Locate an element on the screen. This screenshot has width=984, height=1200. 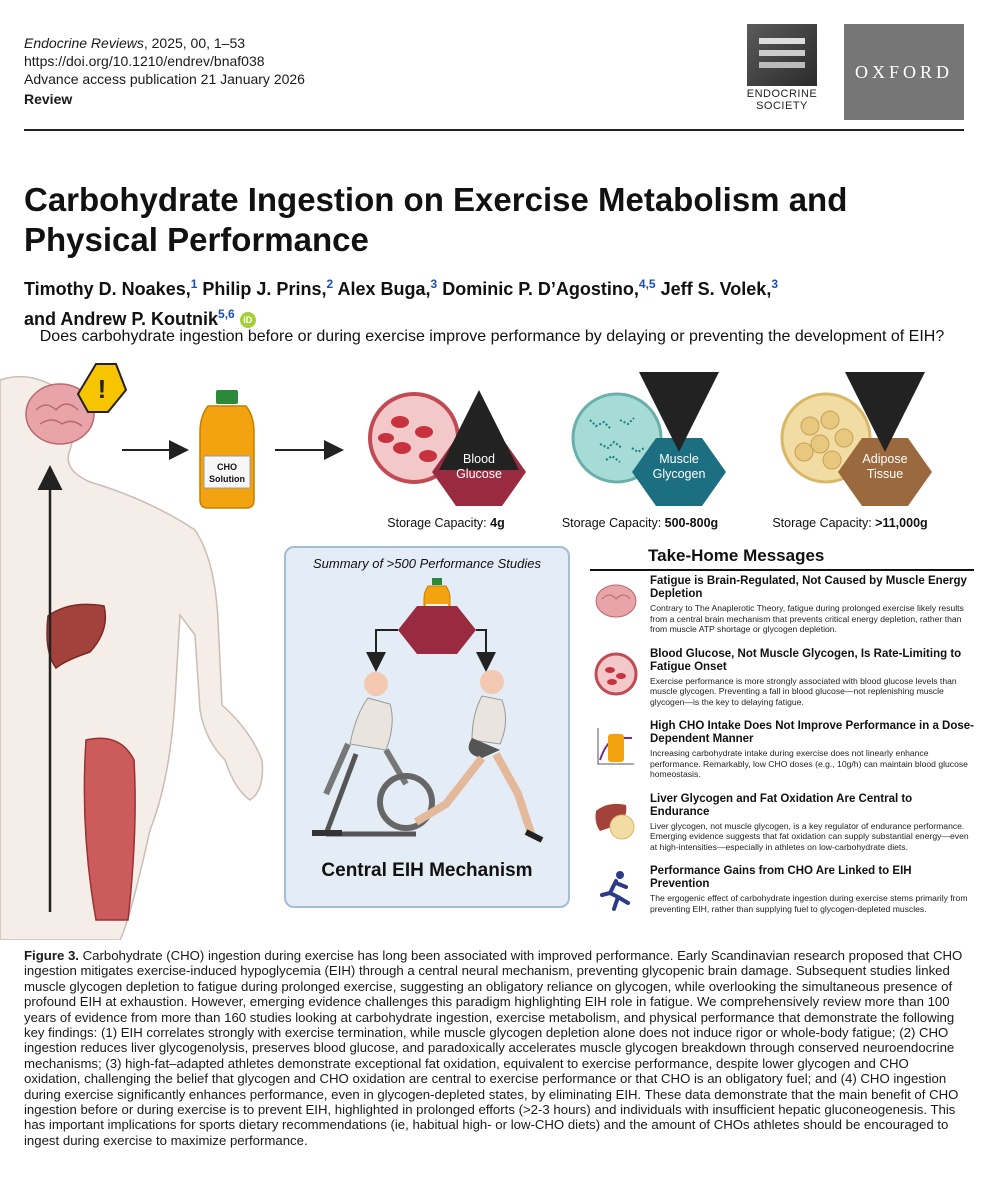
header-rule is located at coordinates (494, 130).